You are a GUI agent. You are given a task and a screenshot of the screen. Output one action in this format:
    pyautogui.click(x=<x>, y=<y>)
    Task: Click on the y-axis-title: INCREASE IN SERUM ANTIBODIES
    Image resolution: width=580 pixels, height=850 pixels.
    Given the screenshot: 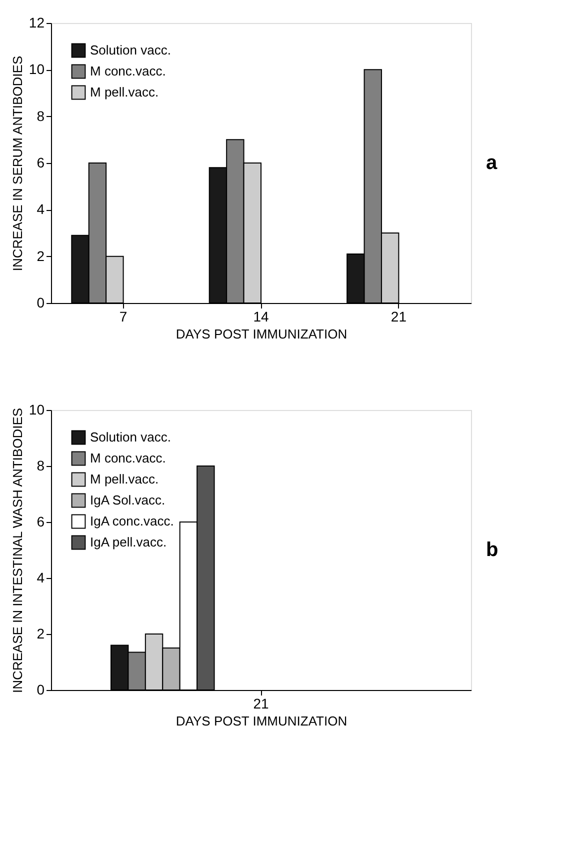 What is the action you would take?
    pyautogui.click(x=17, y=164)
    